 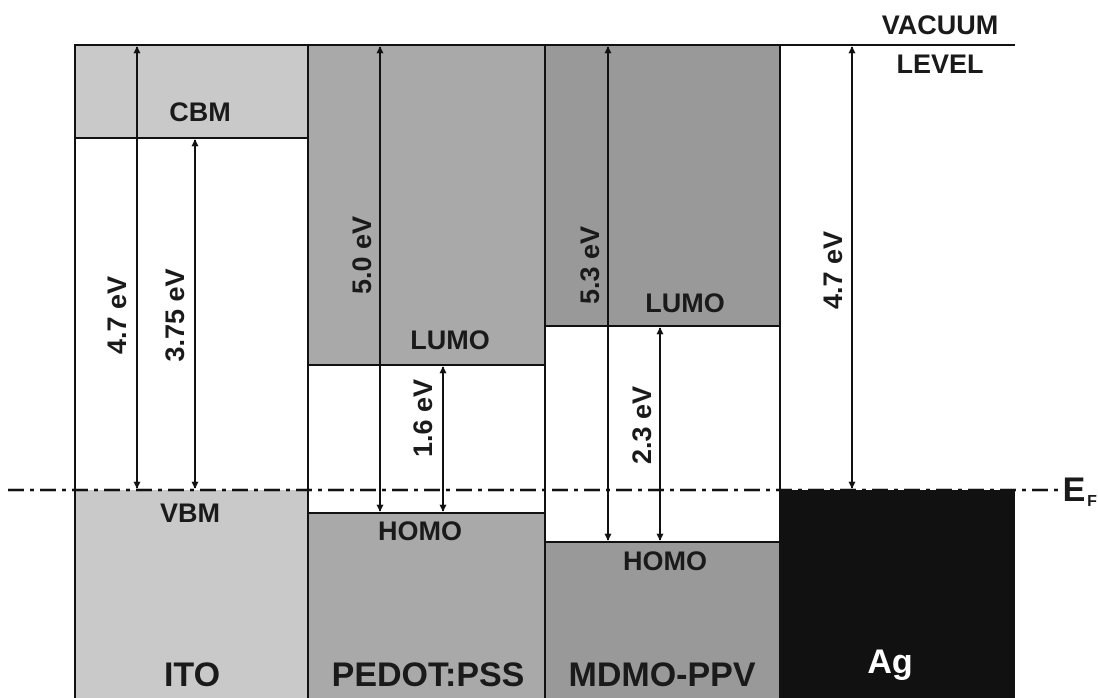 What do you see at coordinates (190, 513) in the screenshot?
I see `band-label: VBM` at bounding box center [190, 513].